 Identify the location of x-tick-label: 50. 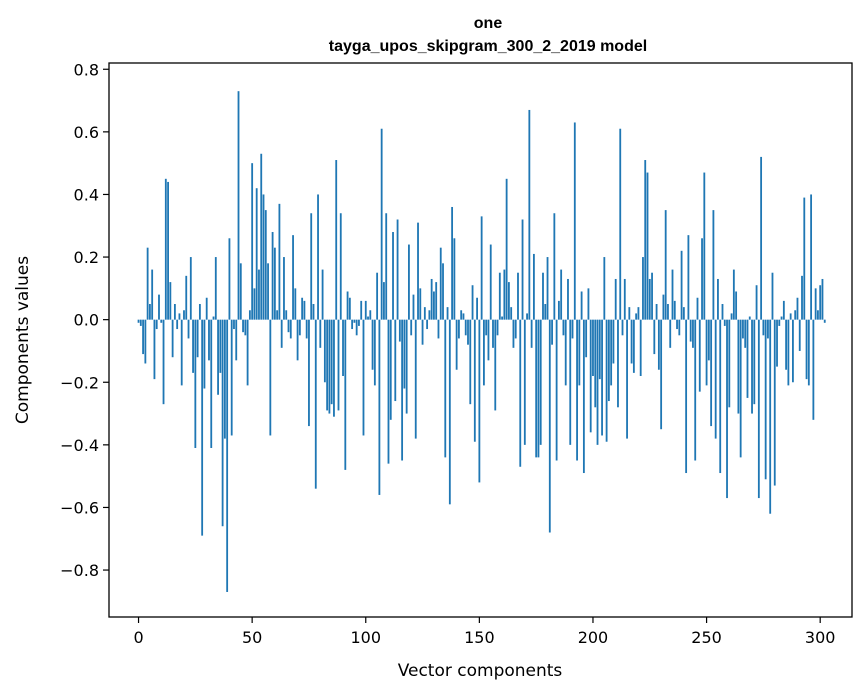
(252, 637).